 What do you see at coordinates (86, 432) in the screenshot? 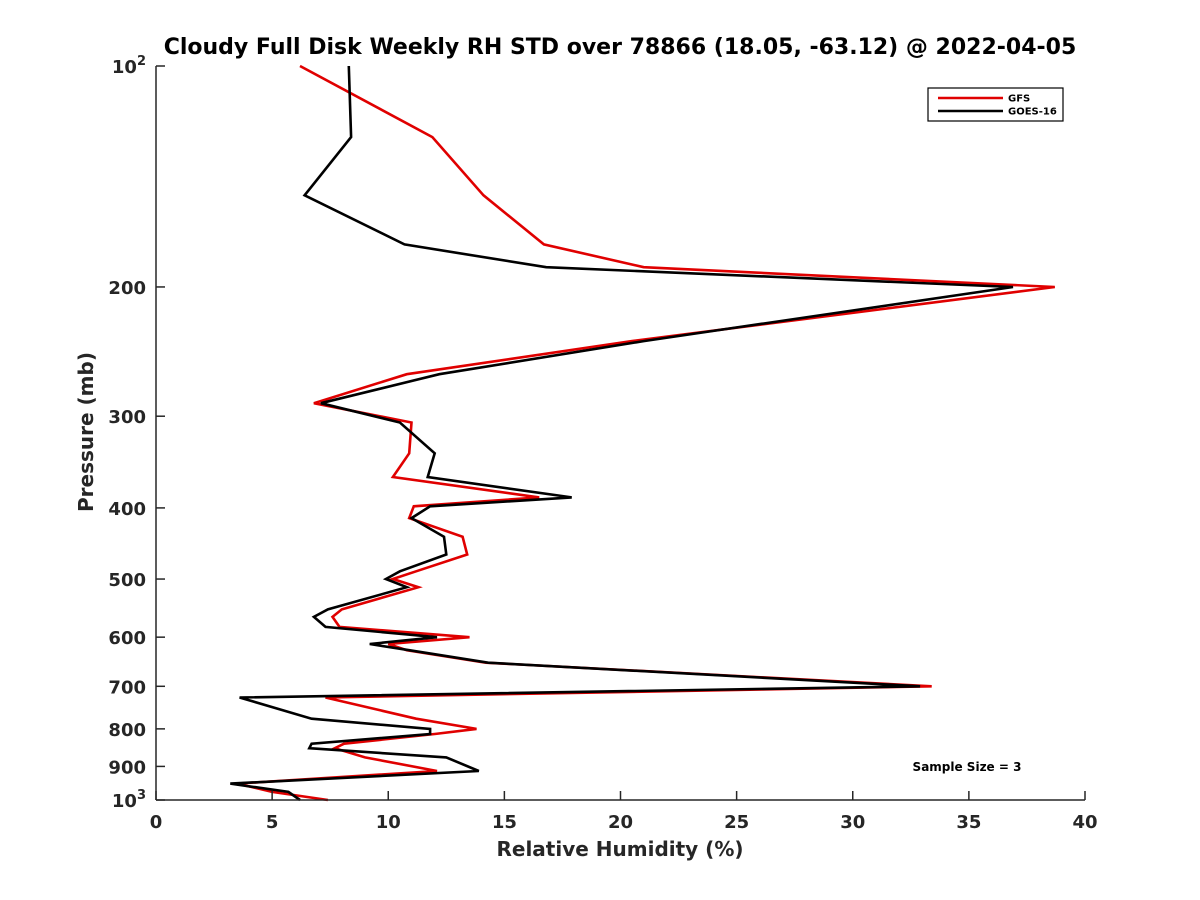
I see `y-axis-label: Pressure (mb)` at bounding box center [86, 432].